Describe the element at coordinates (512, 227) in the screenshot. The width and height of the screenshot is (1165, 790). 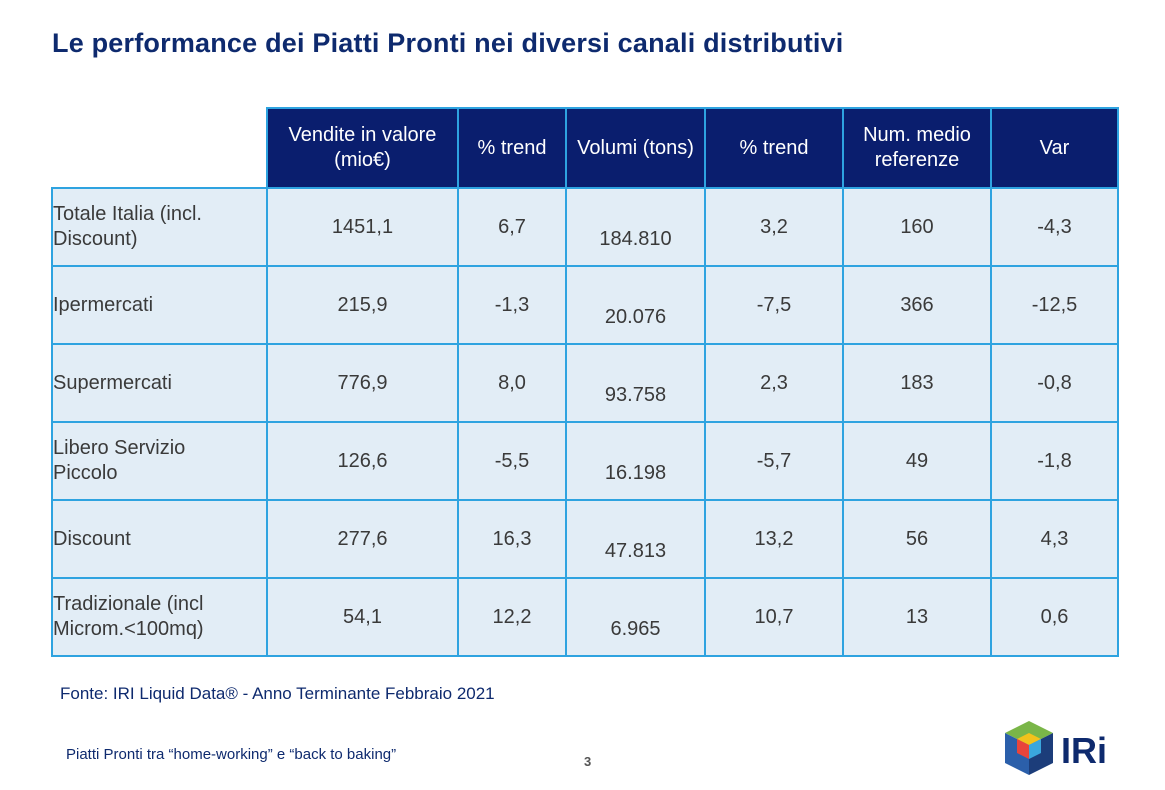
I see `table-cell: 6,7` at that location.